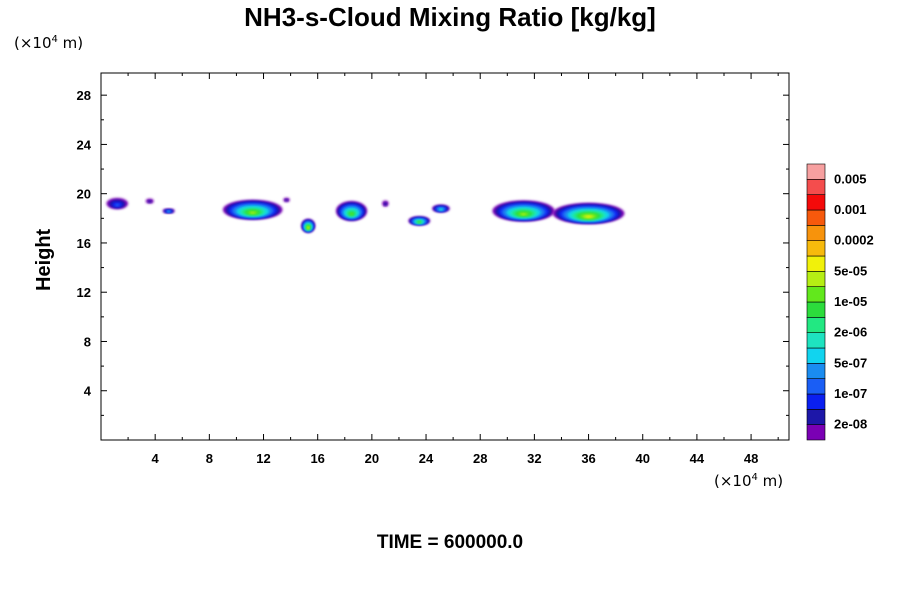 The height and width of the screenshot is (600, 900). What do you see at coordinates (84, 243) in the screenshot?
I see `y-tick-label: 16` at bounding box center [84, 243].